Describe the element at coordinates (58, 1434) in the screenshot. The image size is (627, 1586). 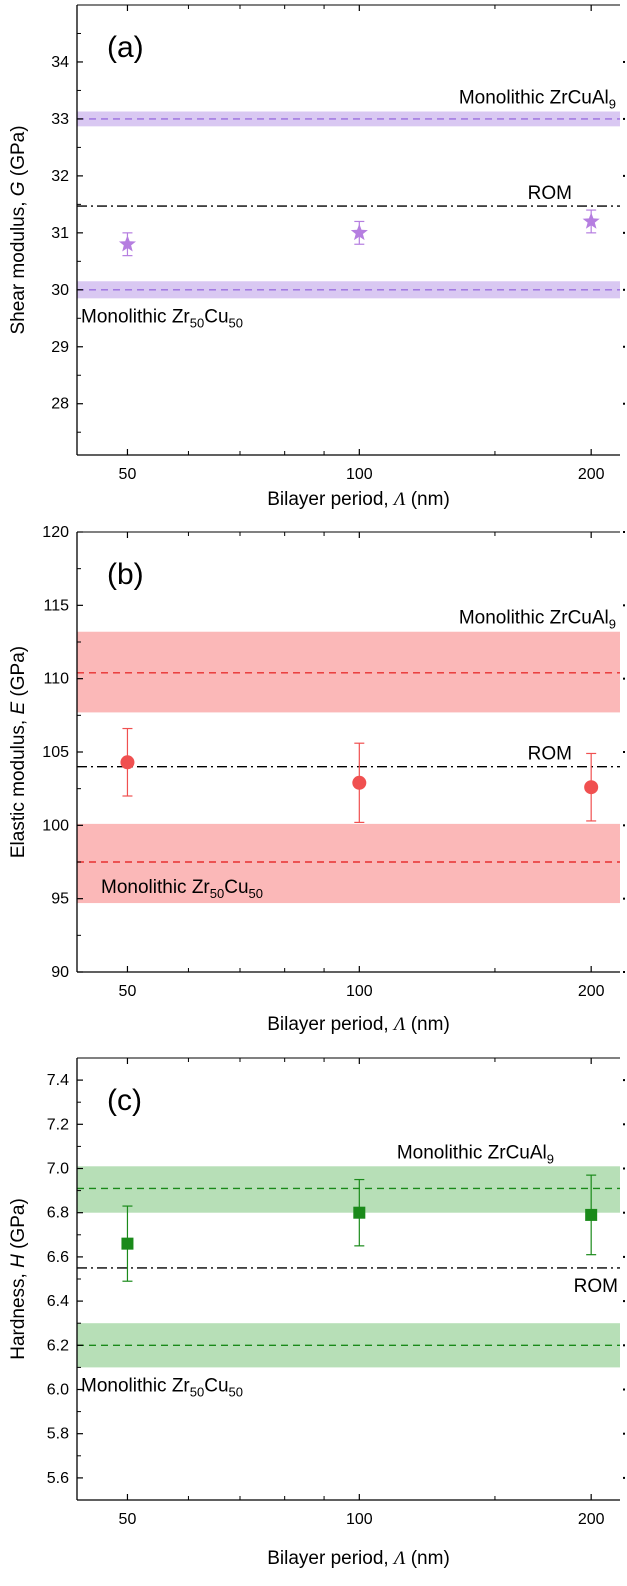
I see `y-tick-label: 5.8` at that location.